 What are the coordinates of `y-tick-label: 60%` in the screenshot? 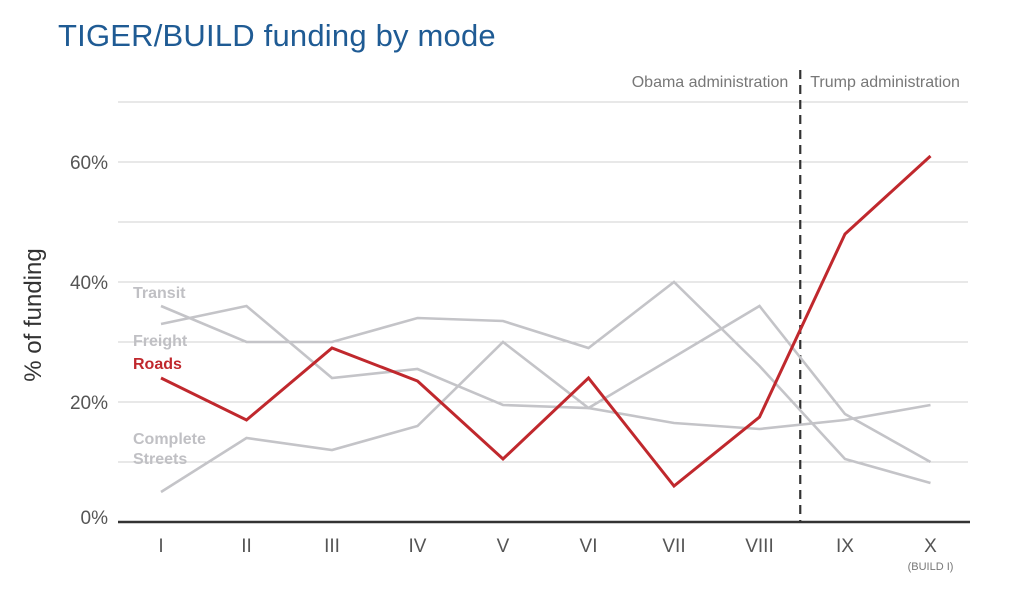 It's located at (89, 163).